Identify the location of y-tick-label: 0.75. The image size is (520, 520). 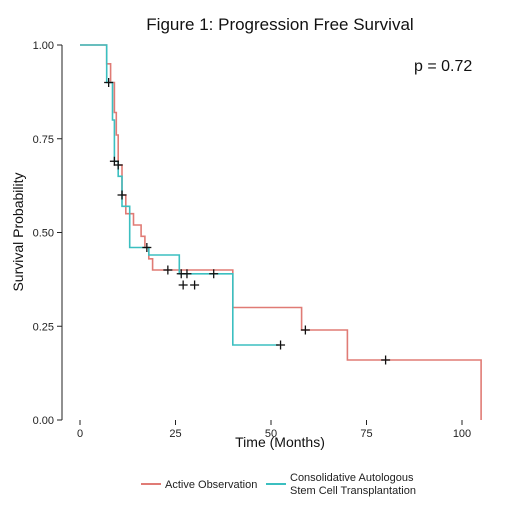
(43, 140).